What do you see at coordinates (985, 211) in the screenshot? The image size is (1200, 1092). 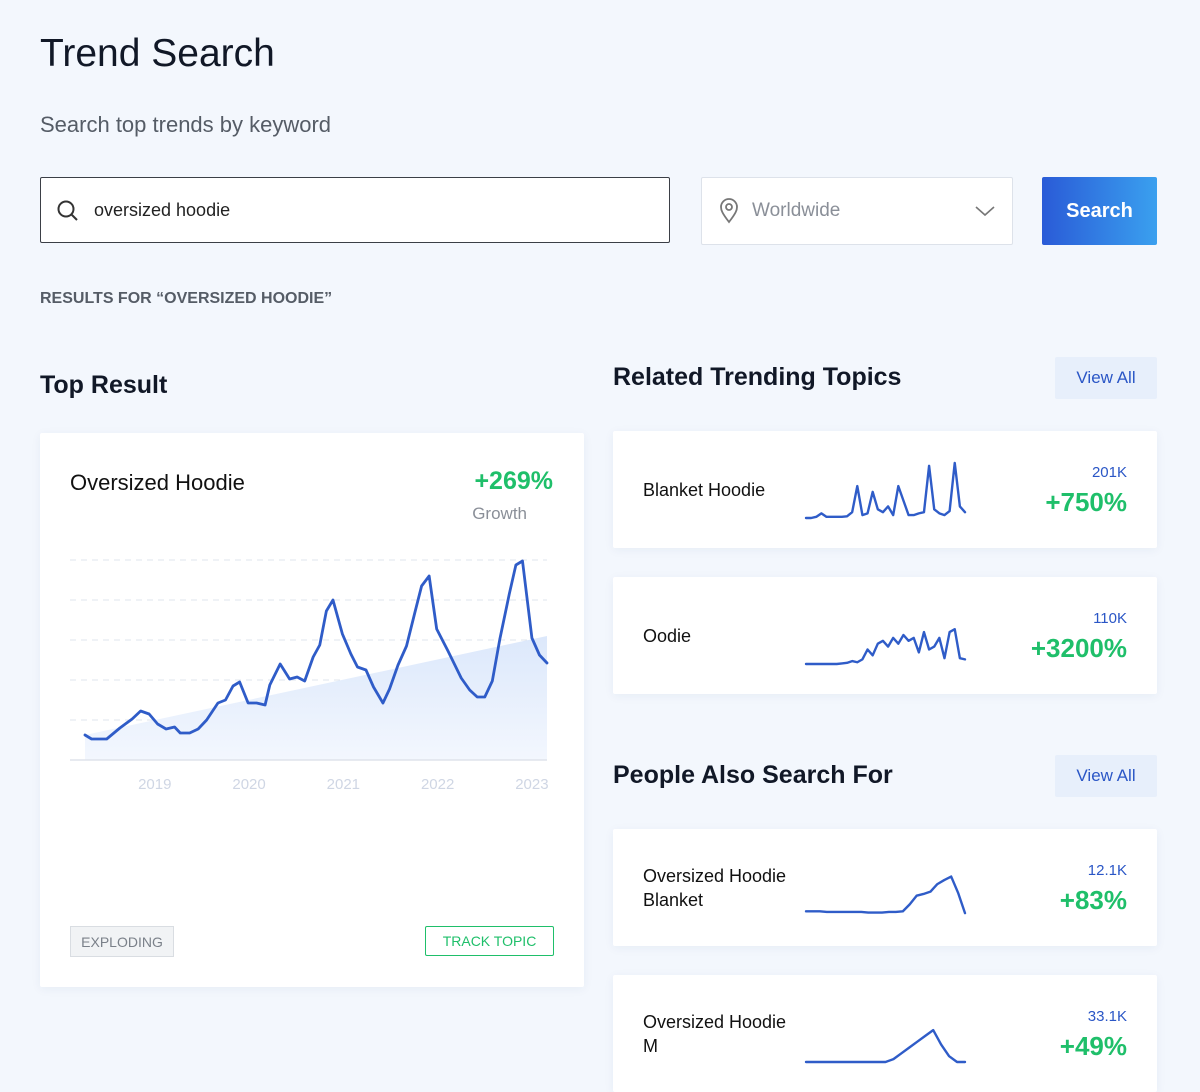 I see `chevron` at bounding box center [985, 211].